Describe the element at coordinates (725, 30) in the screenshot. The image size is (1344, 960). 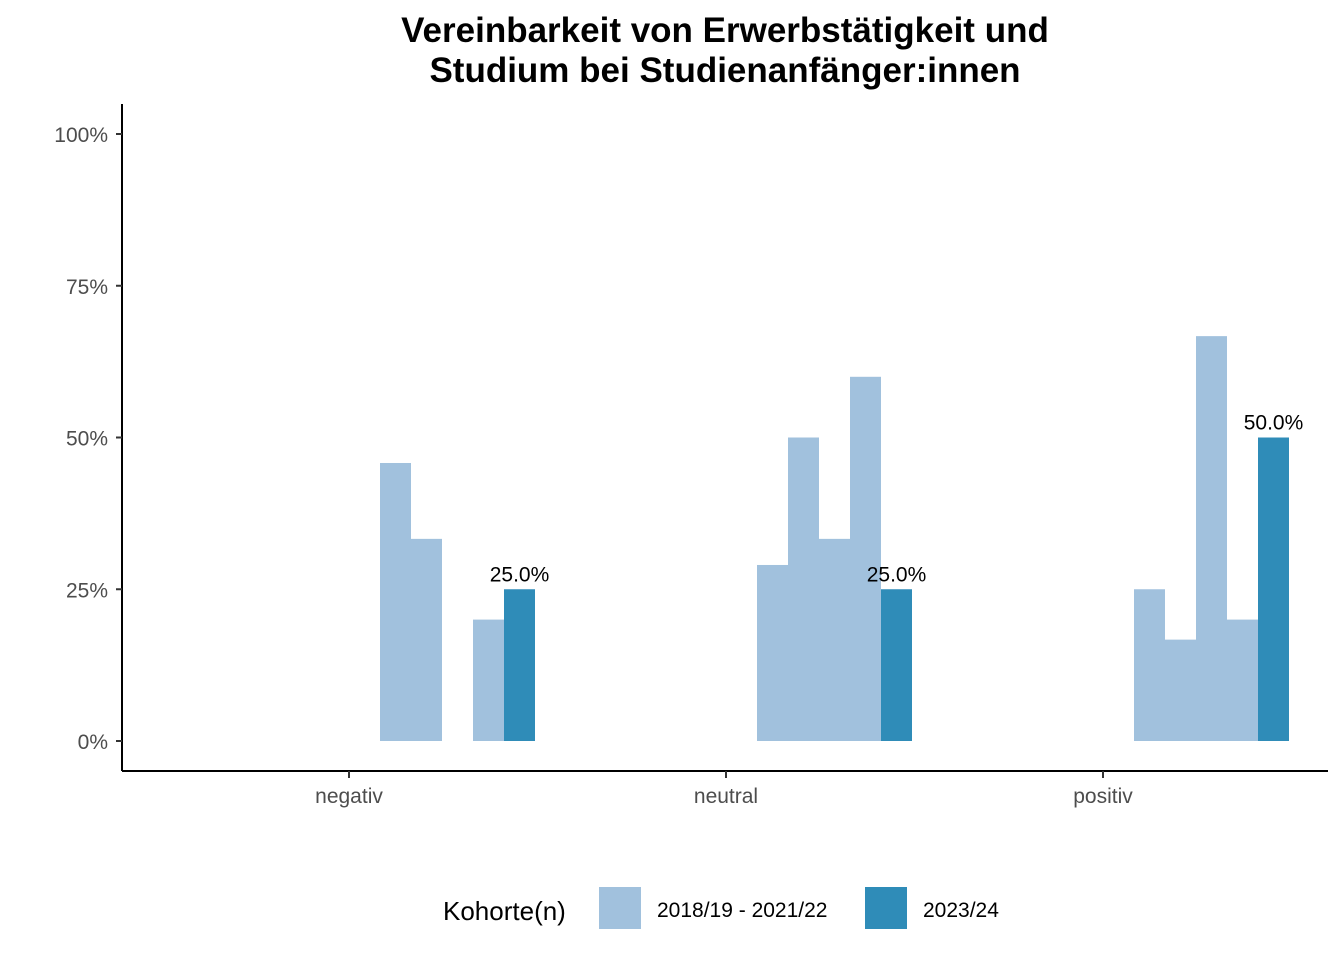
I see `chart-title-line-1: Vereinbarkeit von Erwerbstätigkeit und` at that location.